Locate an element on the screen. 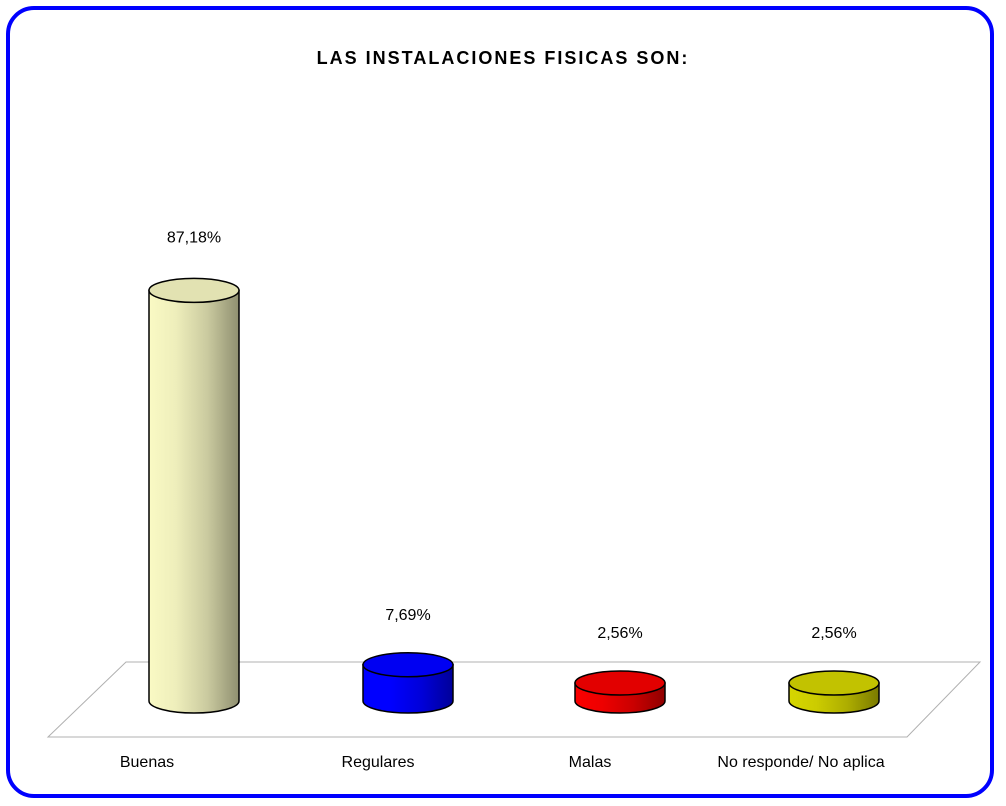 The height and width of the screenshot is (806, 1006). bar-regulares is located at coordinates (408, 683).